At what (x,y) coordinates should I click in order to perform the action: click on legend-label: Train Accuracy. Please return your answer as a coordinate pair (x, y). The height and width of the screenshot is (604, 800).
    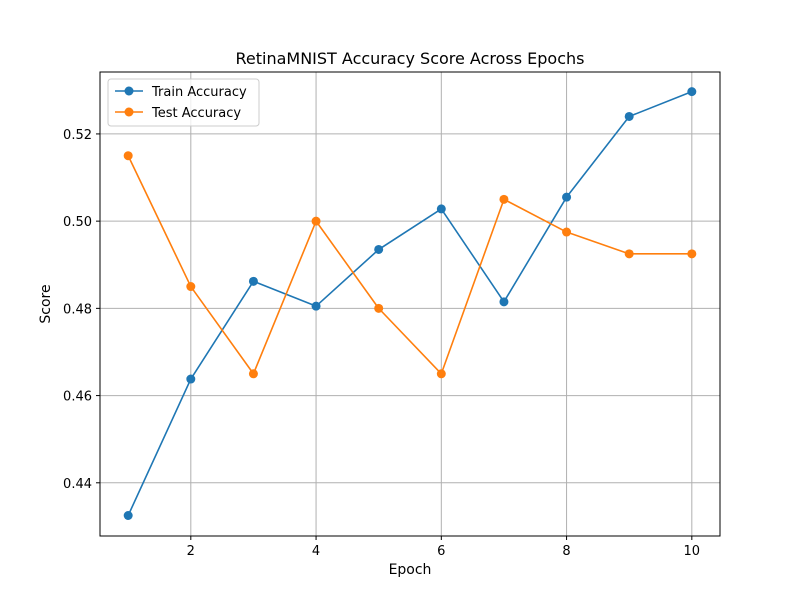
    Looking at the image, I should click on (199, 92).